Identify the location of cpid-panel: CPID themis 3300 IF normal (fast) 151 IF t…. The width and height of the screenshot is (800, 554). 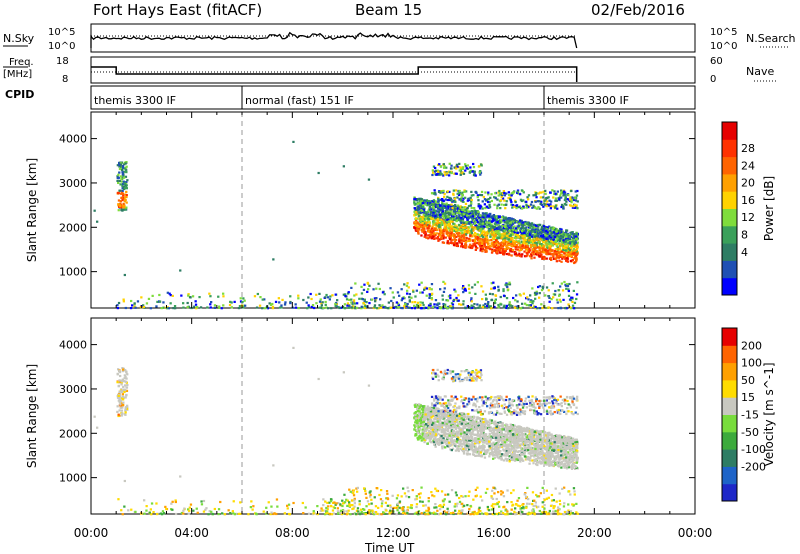
(350, 97).